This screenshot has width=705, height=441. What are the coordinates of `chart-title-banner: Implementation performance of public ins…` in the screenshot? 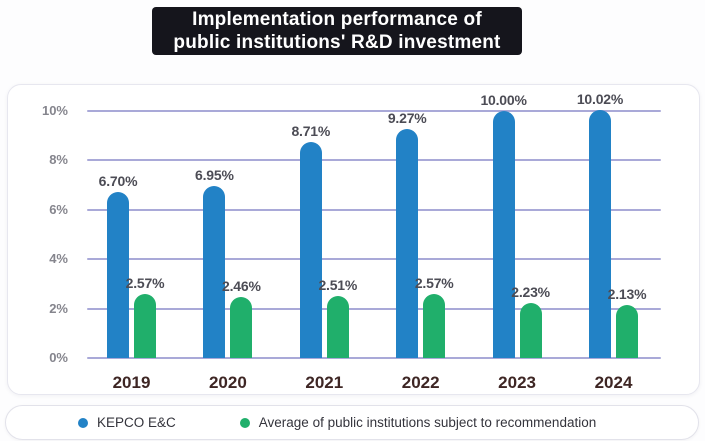 It's located at (337, 31).